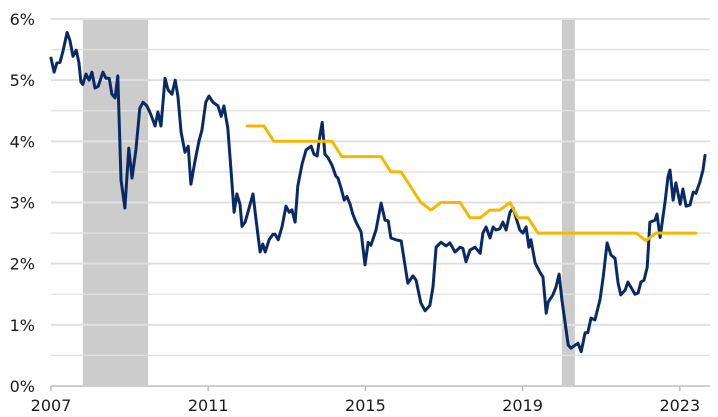 This screenshot has height=417, width=718. Describe the element at coordinates (22, 80) in the screenshot. I see `y-tick-label: 5%` at that location.